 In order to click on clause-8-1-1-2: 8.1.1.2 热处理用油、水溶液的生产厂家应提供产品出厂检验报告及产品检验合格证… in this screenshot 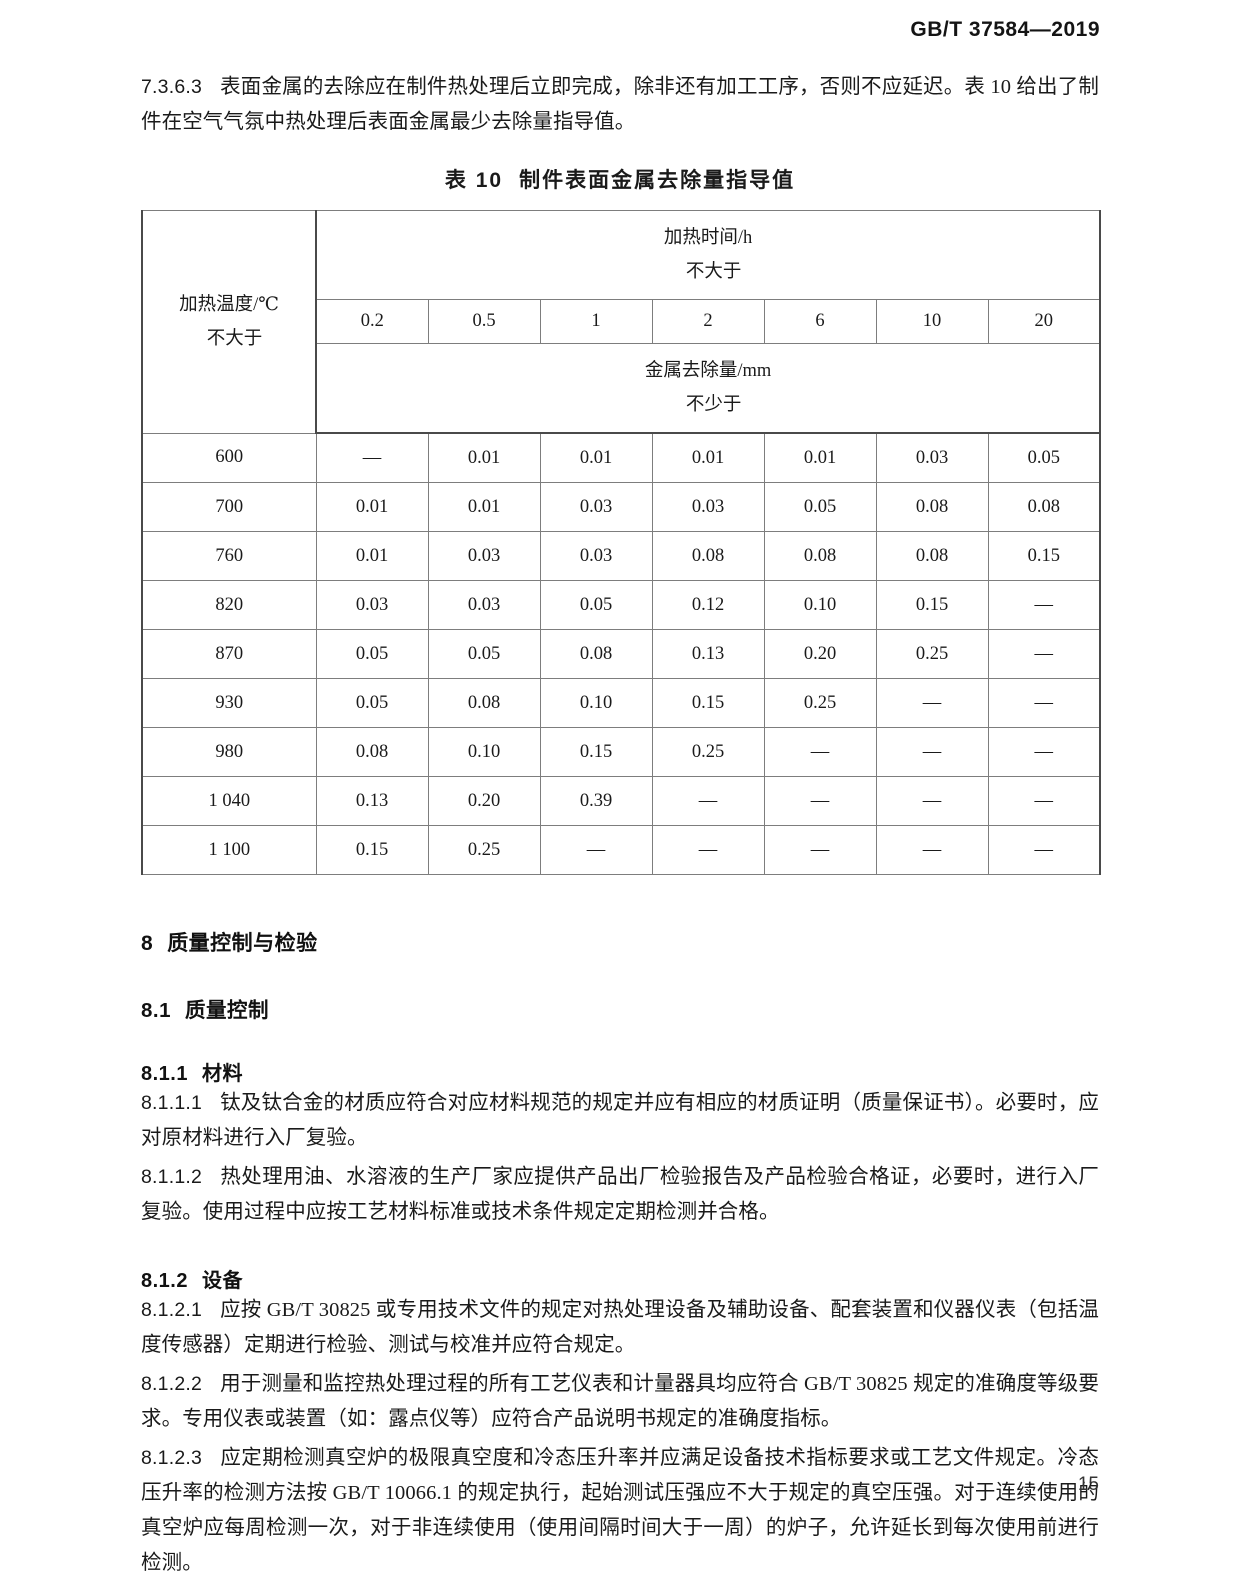, I will do `click(620, 1195)`.